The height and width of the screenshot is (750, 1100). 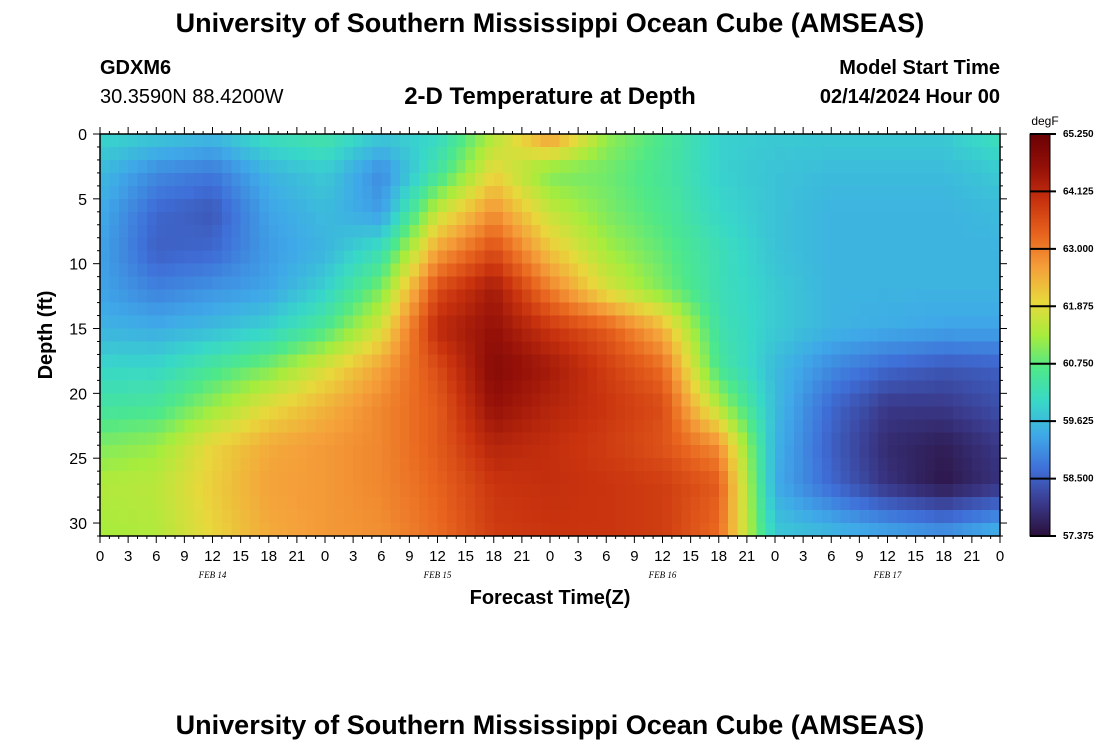 I want to click on x-day-label: FEB 16, so click(x=662, y=575).